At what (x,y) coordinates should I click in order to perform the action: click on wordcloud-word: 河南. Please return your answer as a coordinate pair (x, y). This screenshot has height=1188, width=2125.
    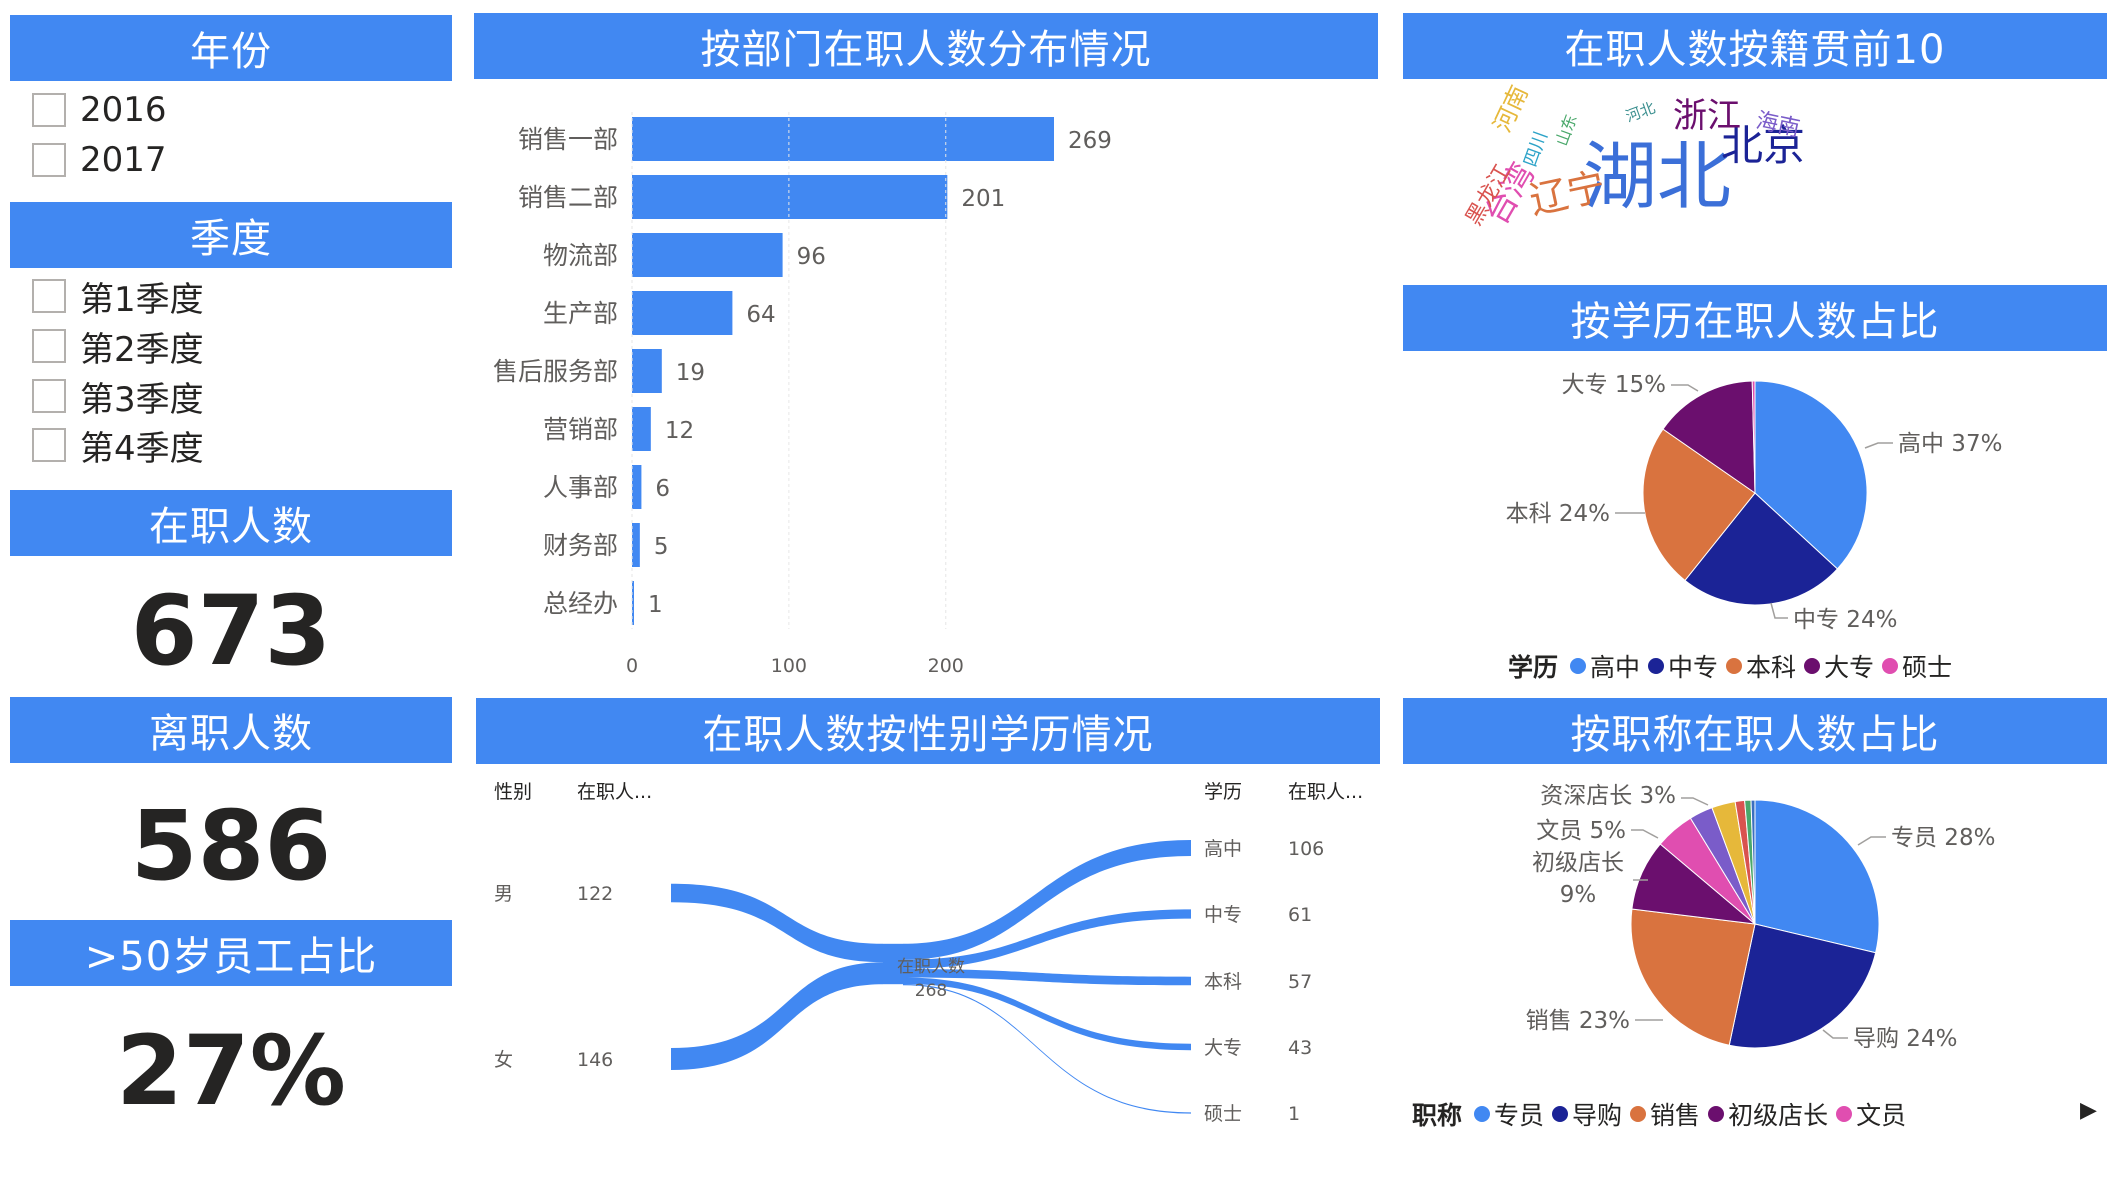
    Looking at the image, I should click on (1511, 109).